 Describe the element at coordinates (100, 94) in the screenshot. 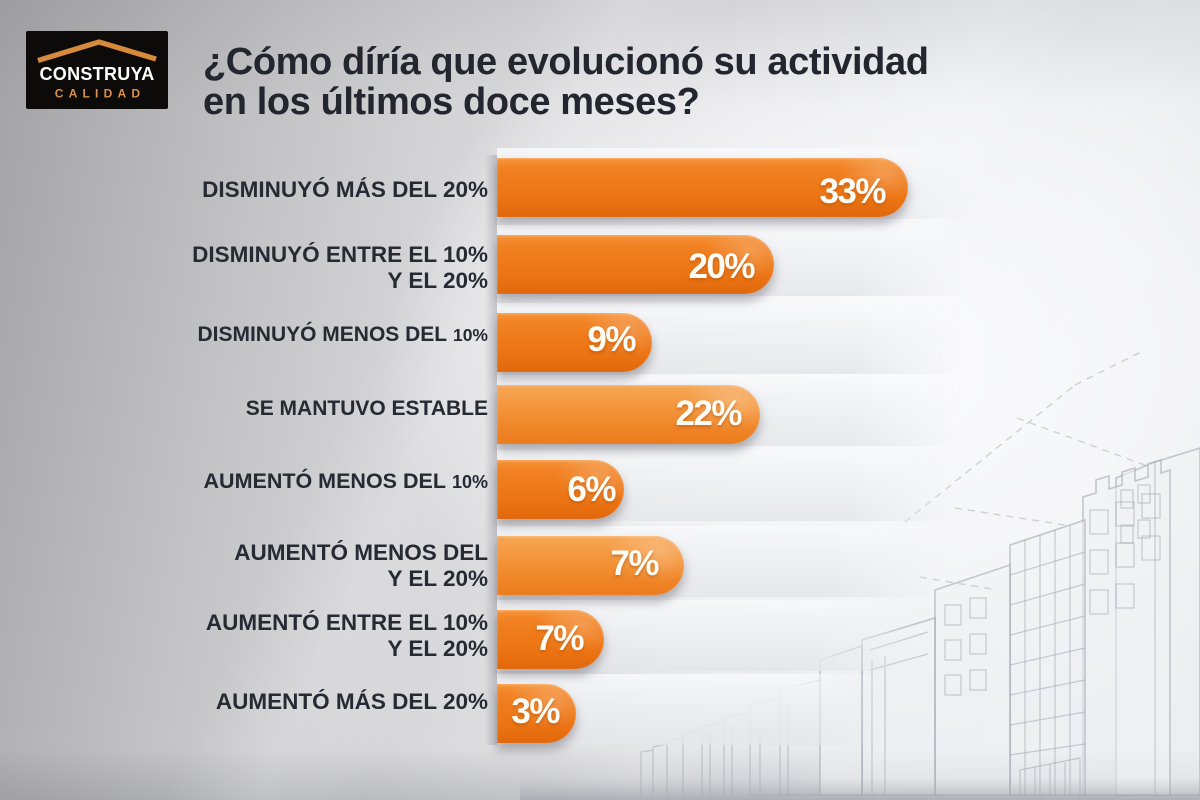

I see `svg-text: CALIDAD` at that location.